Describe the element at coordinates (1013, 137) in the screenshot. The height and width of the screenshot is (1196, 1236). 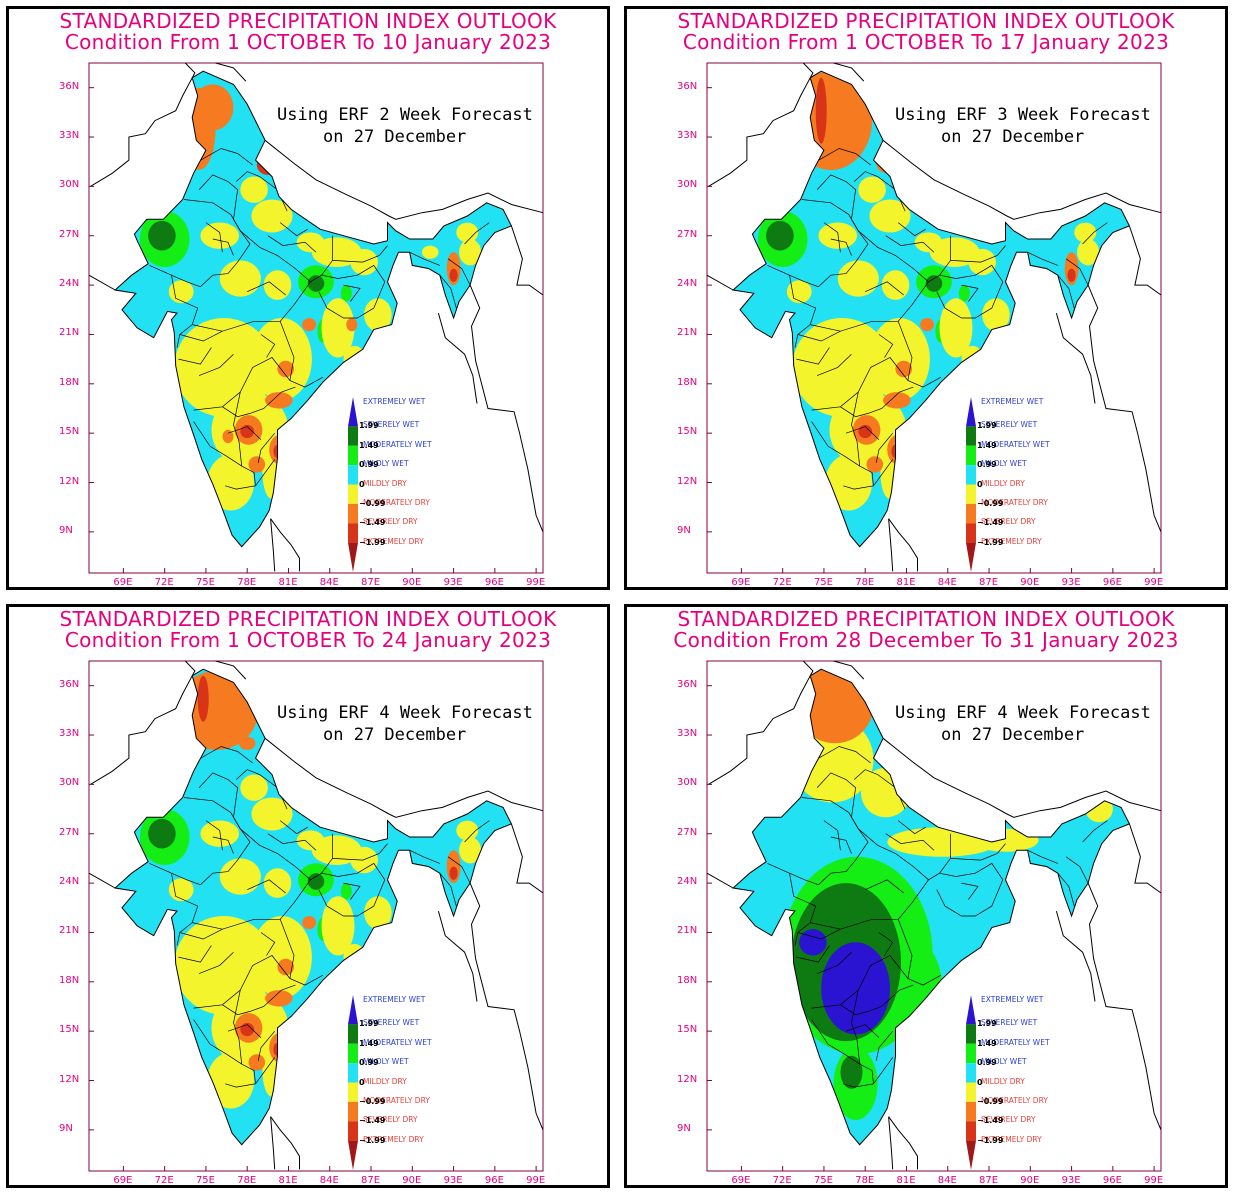
I see `forecast-date: on 27 December` at that location.